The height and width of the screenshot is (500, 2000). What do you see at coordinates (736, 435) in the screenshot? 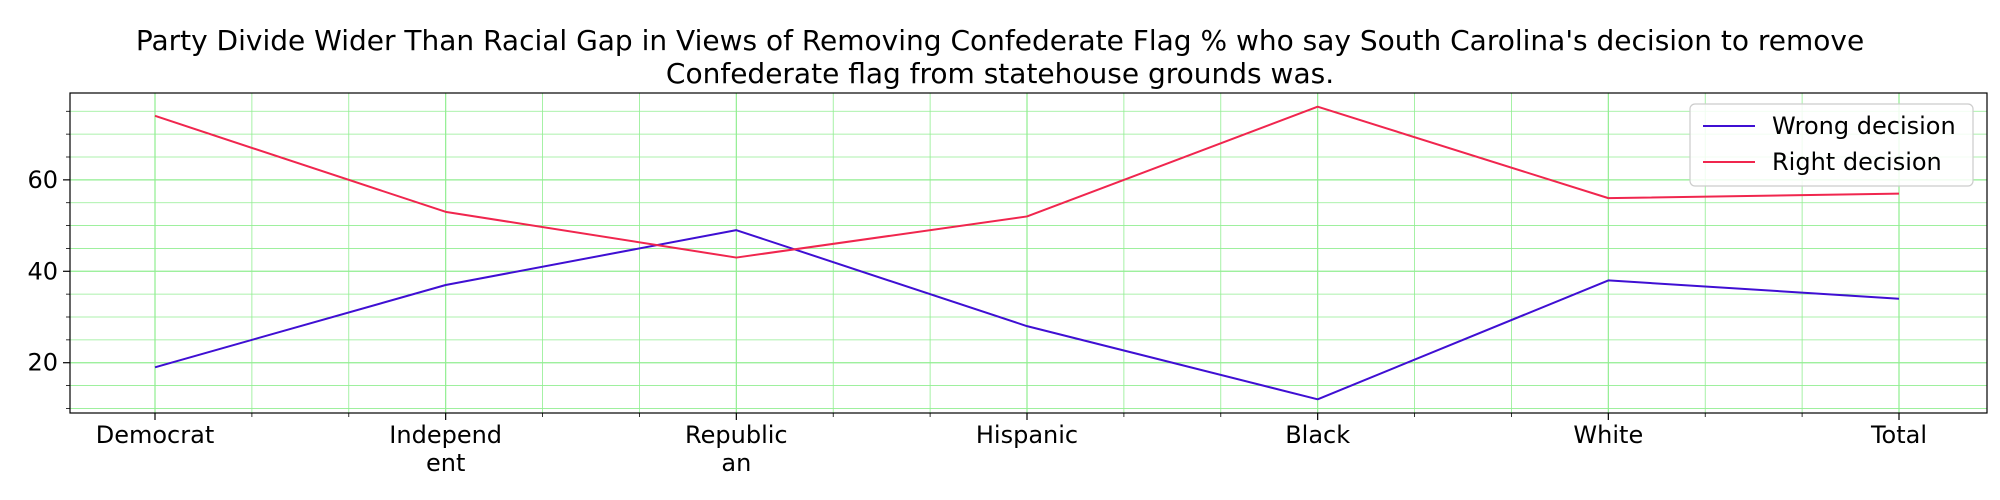
I see `x-tick-label-republican: Republic` at bounding box center [736, 435].